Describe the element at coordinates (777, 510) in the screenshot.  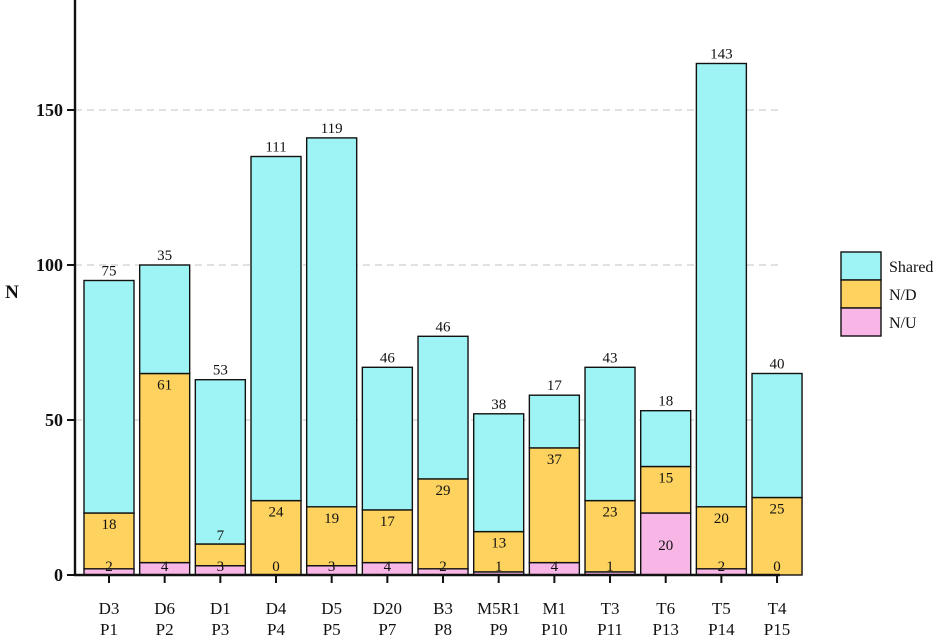
I see `data-label: 25` at that location.